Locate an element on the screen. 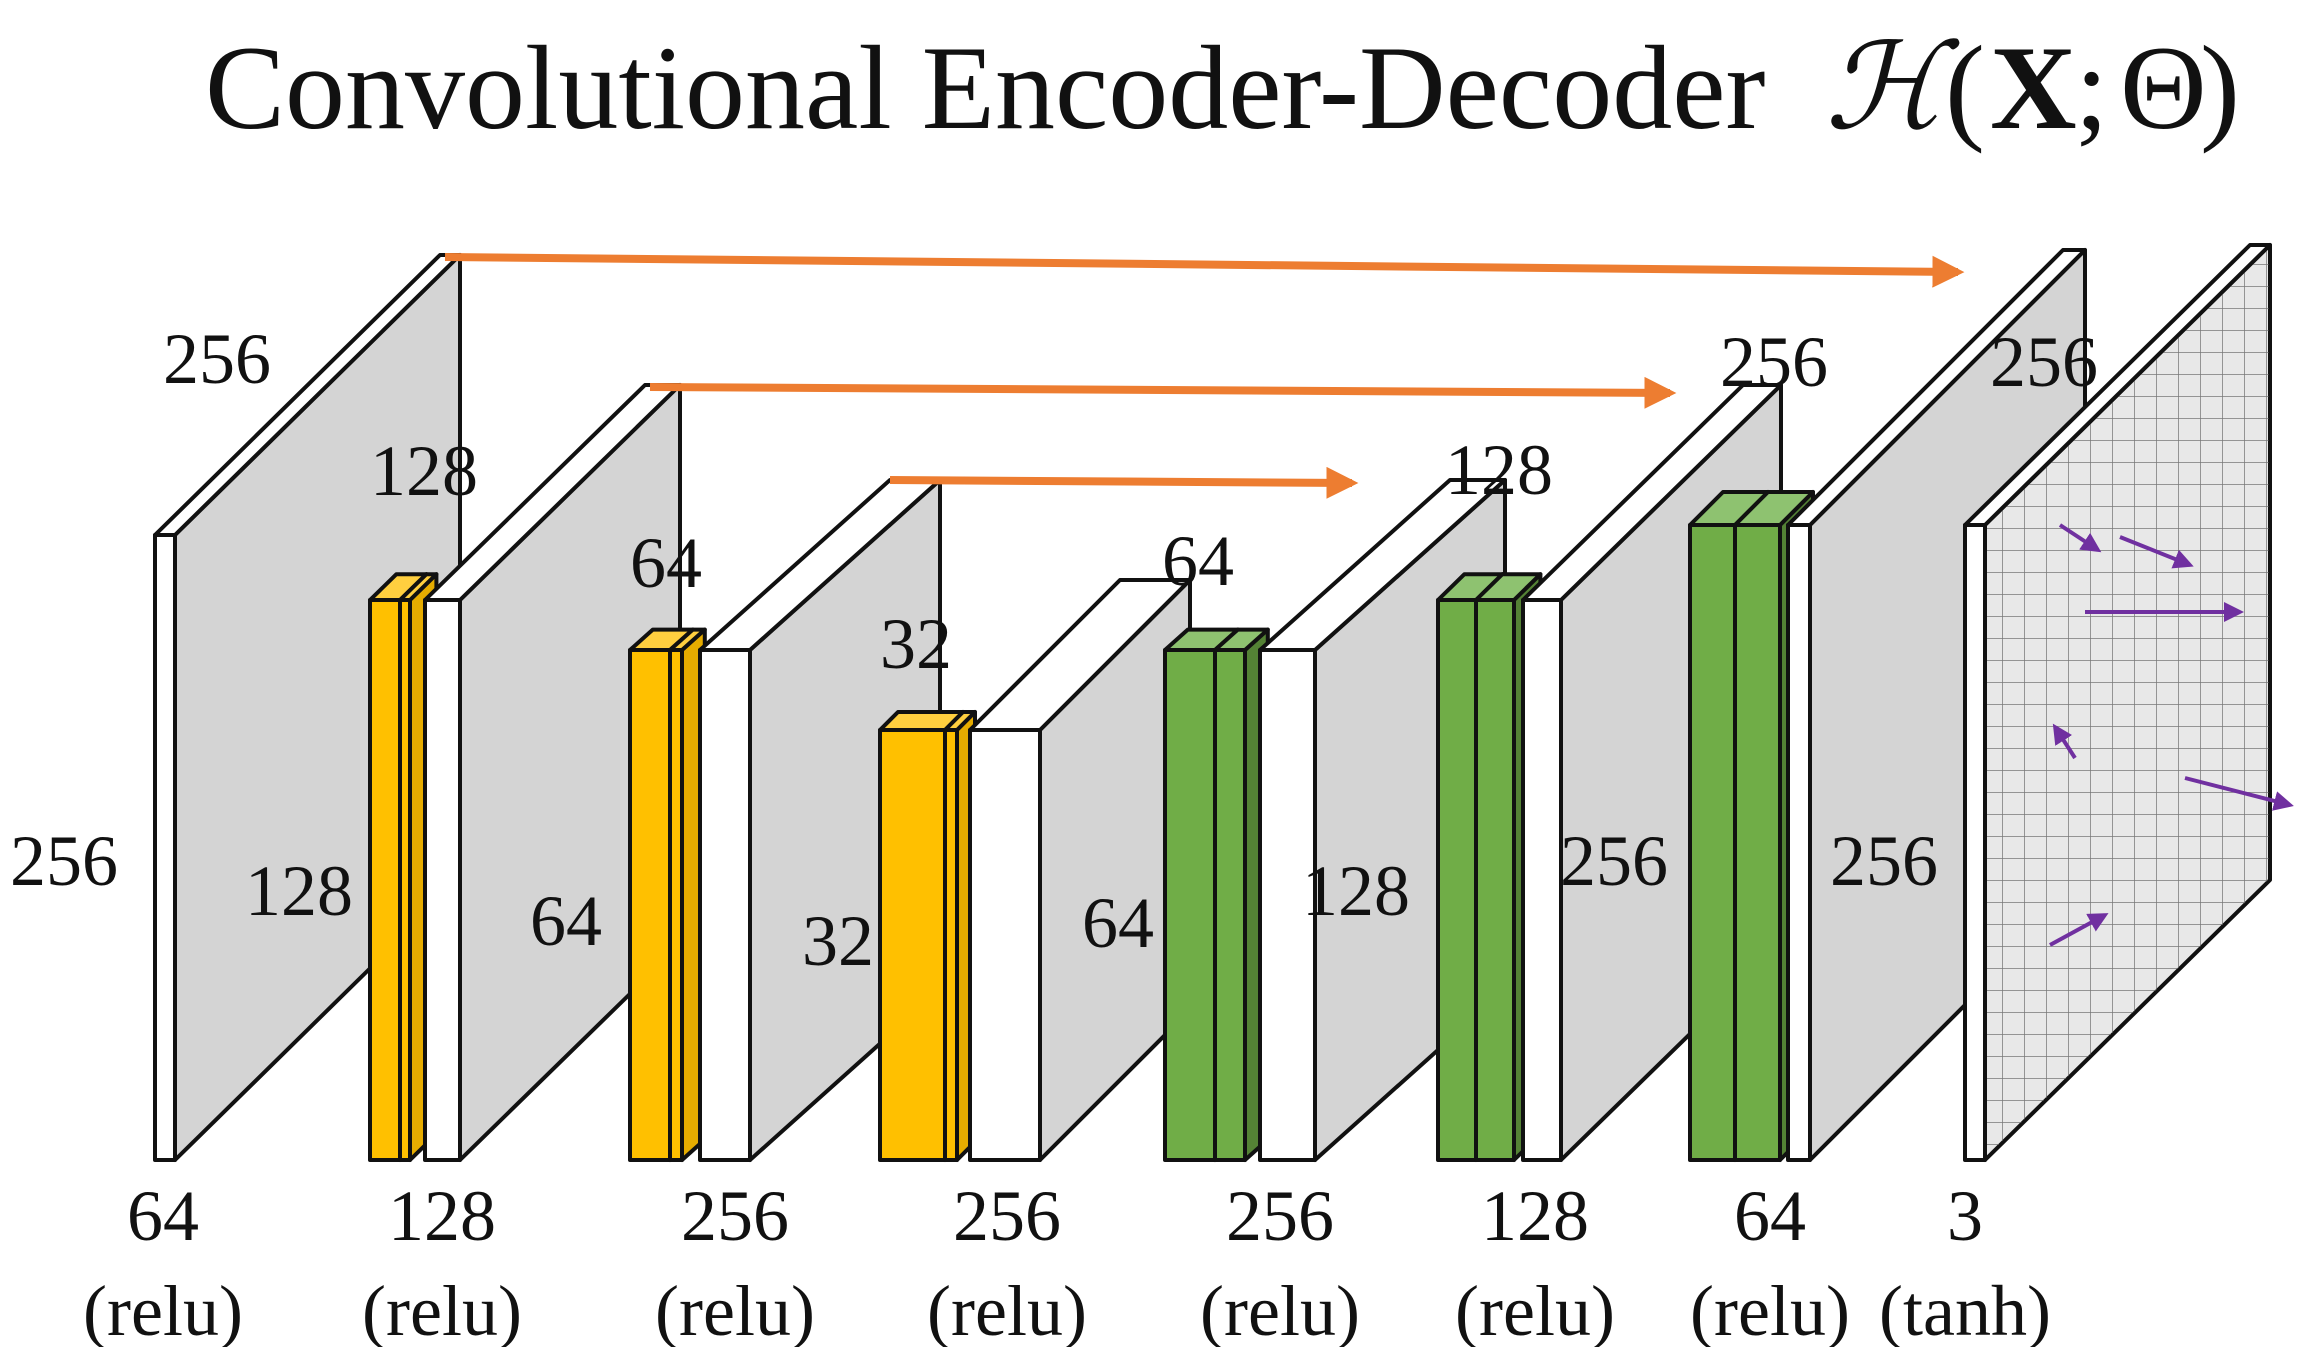  formula-x: X is located at coordinates (2033, 87).